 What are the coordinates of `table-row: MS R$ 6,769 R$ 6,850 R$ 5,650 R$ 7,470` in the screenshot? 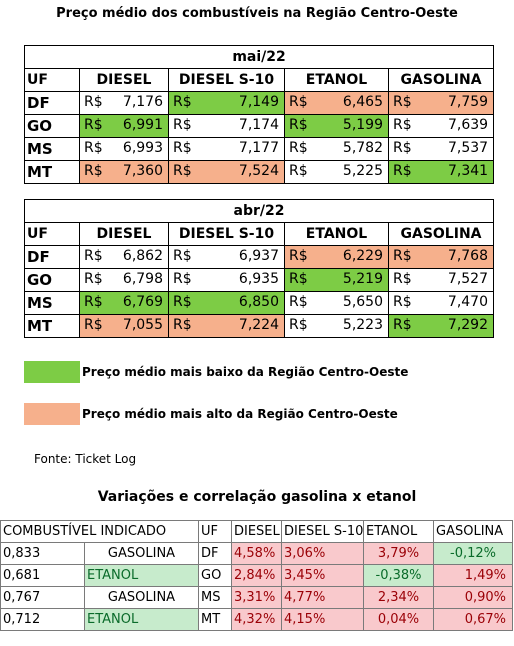 It's located at (259, 303).